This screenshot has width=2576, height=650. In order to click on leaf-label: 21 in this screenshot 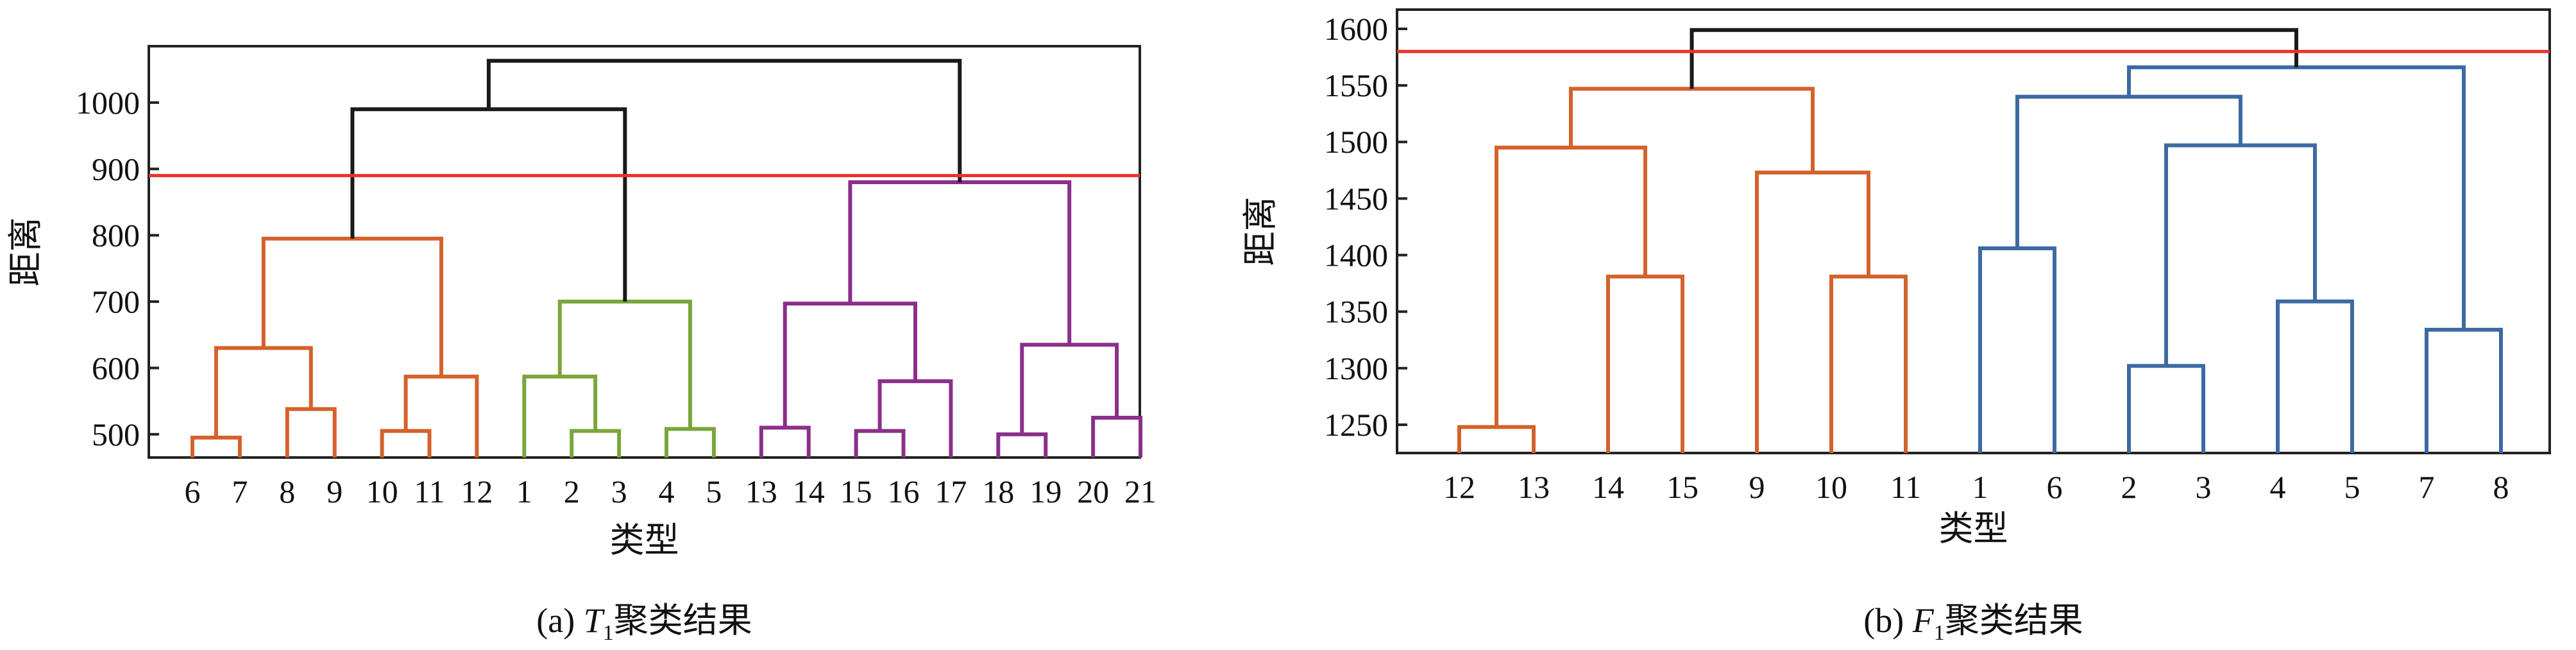, I will do `click(1140, 492)`.